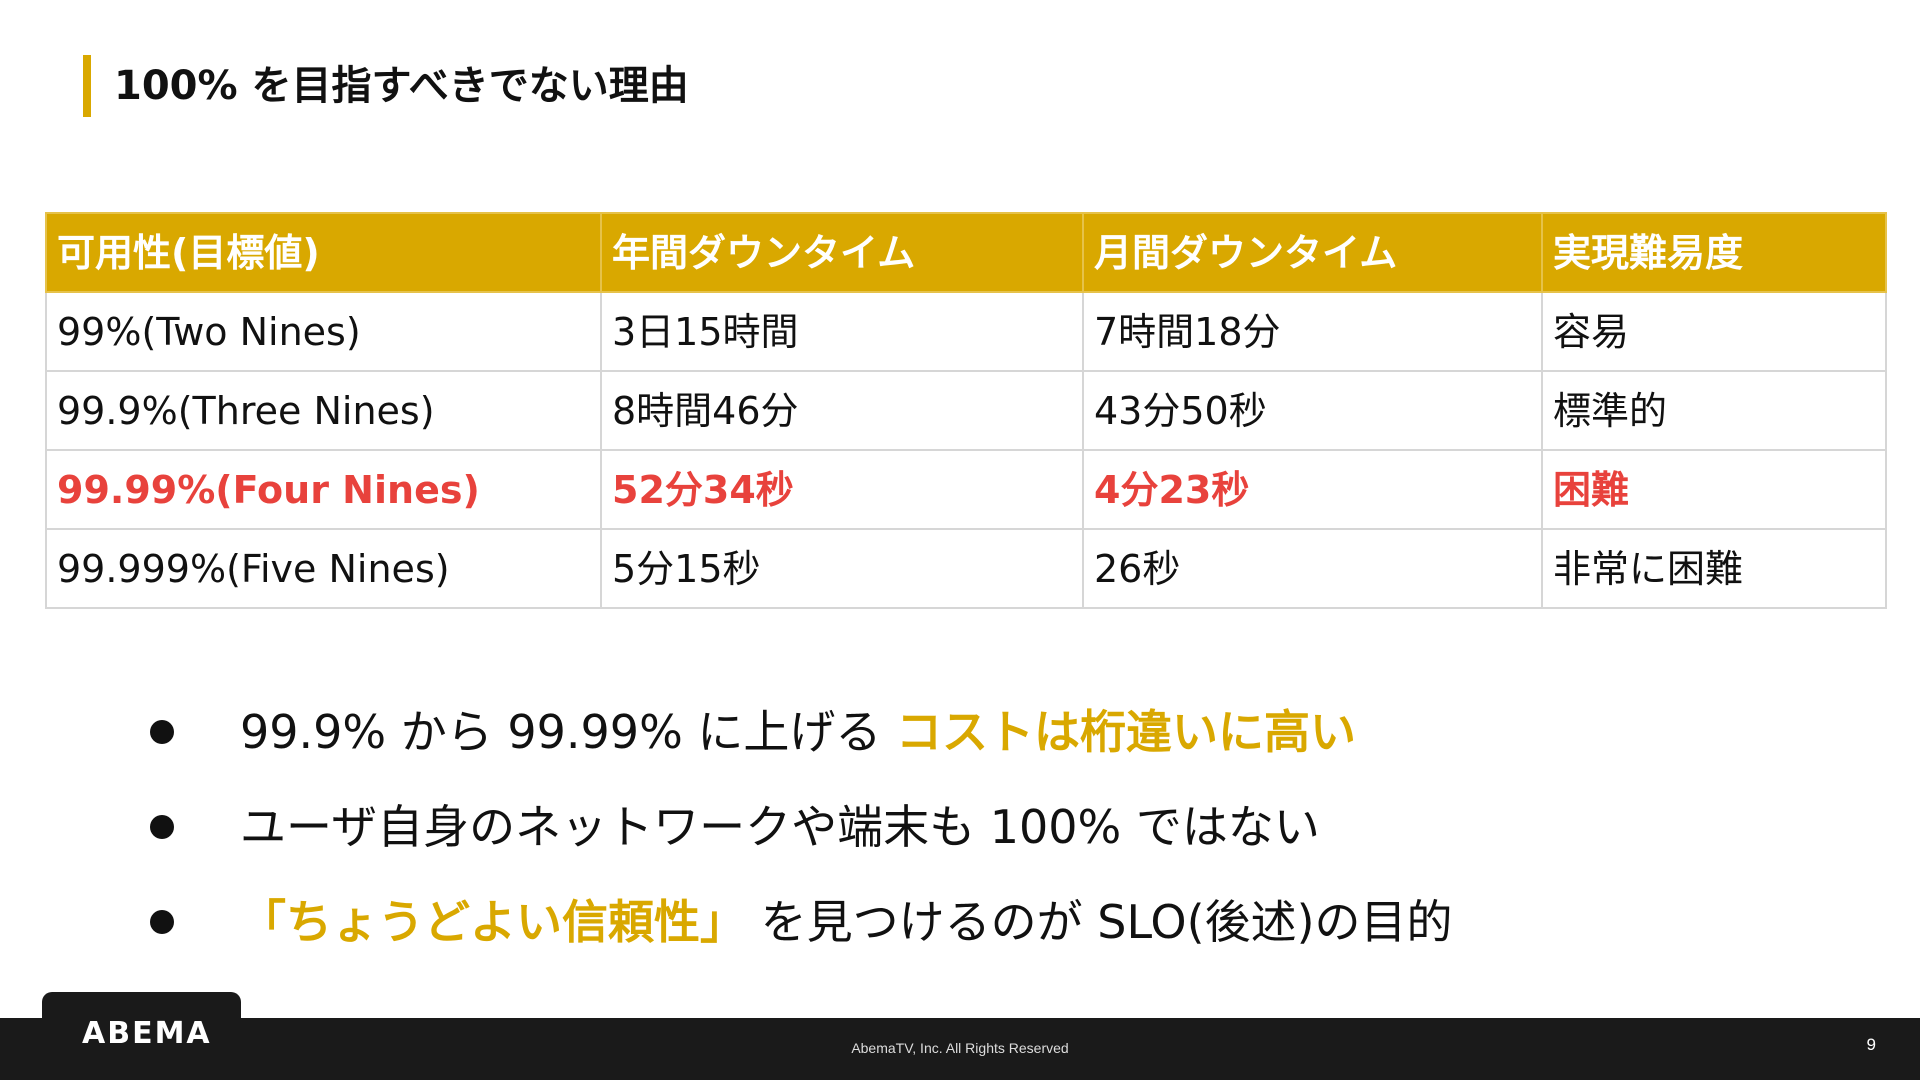  I want to click on cell-annual-downtime: 52分34秒, so click(842, 489).